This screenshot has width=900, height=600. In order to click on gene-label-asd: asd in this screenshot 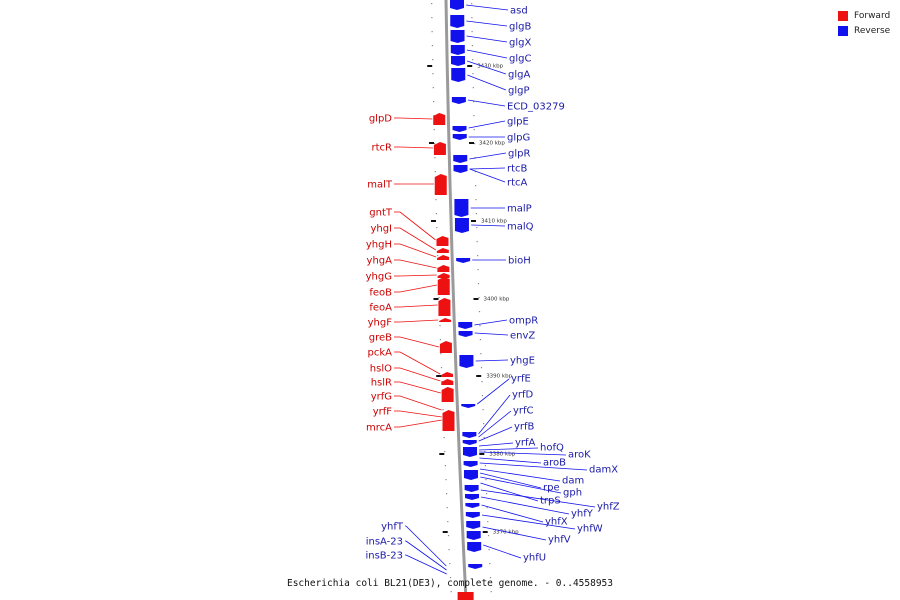, I will do `click(519, 11)`.